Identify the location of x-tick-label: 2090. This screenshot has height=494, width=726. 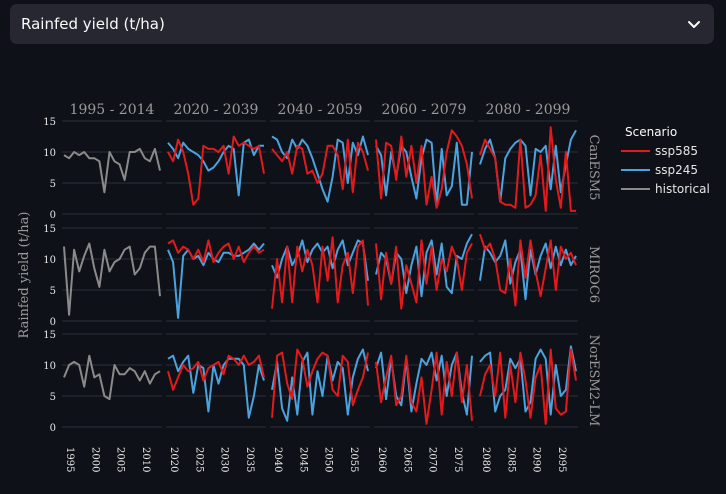
(536, 459).